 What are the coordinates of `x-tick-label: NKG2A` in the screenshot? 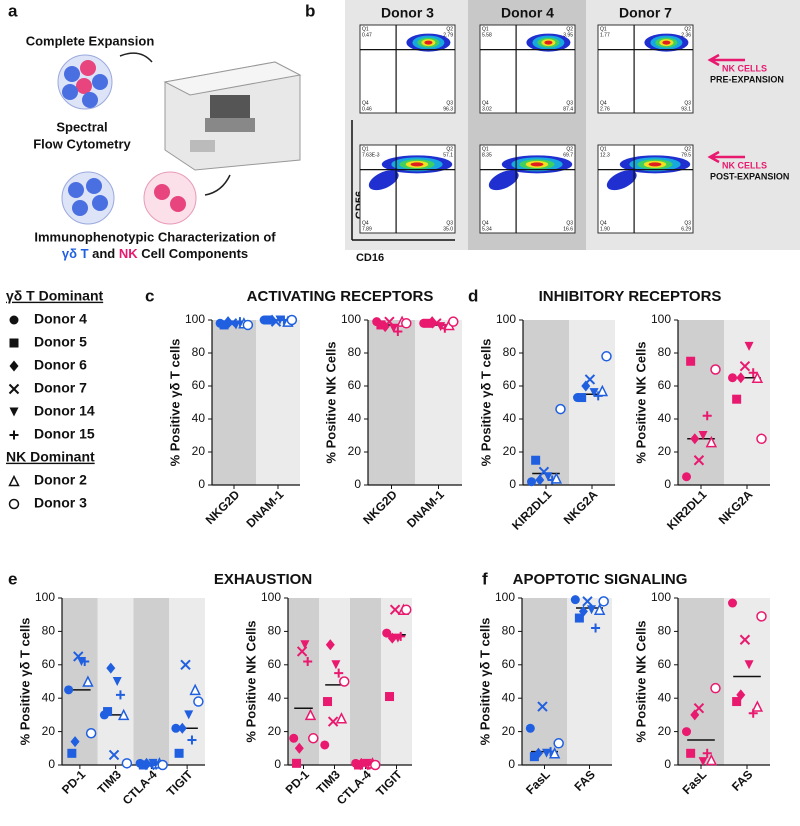 It's located at (736, 507).